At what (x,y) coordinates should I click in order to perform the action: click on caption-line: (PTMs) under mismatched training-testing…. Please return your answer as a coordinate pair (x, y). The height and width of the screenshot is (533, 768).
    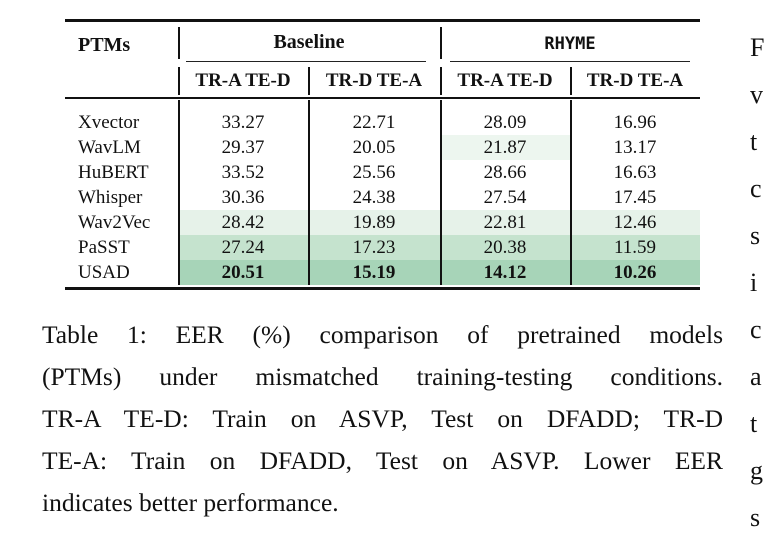
    Looking at the image, I should click on (382, 376).